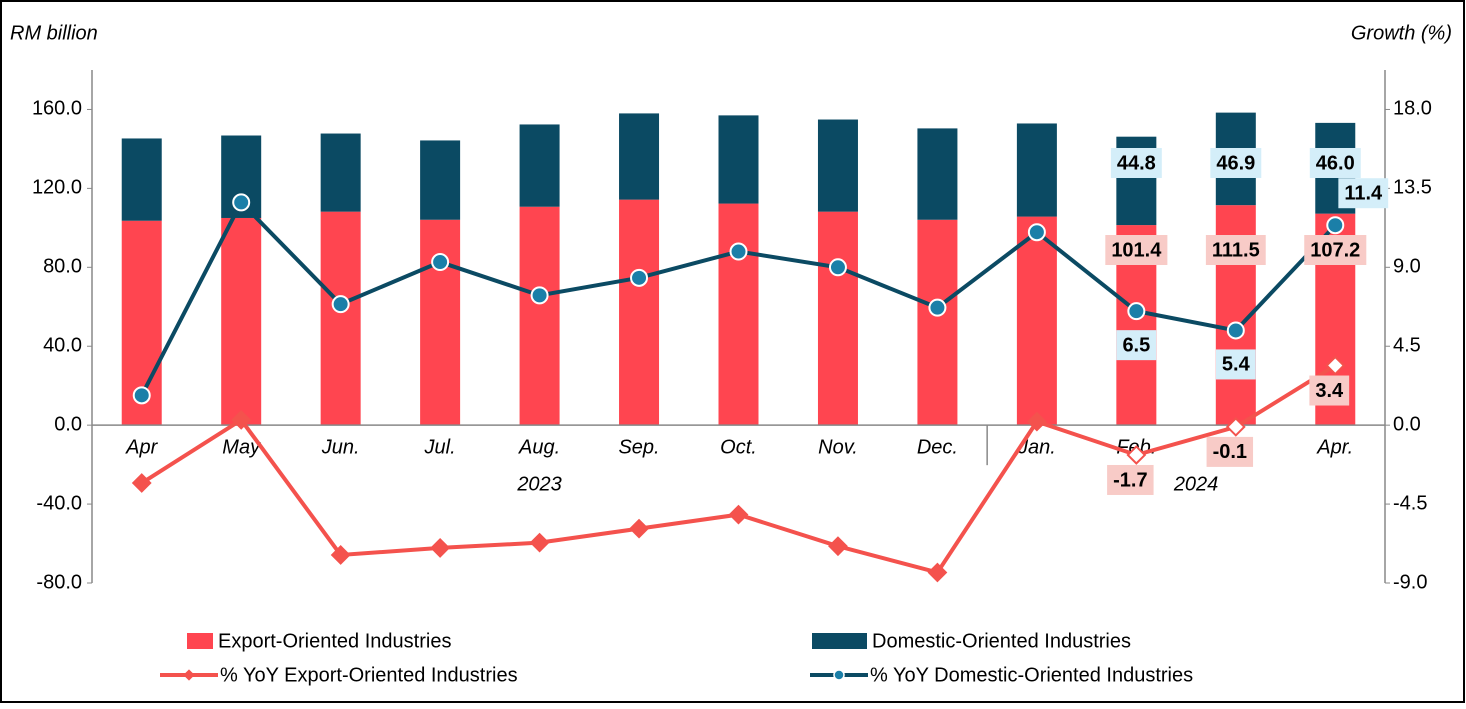 This screenshot has width=1466, height=709. I want to click on bar-value-label: 111.5, so click(1236, 250).